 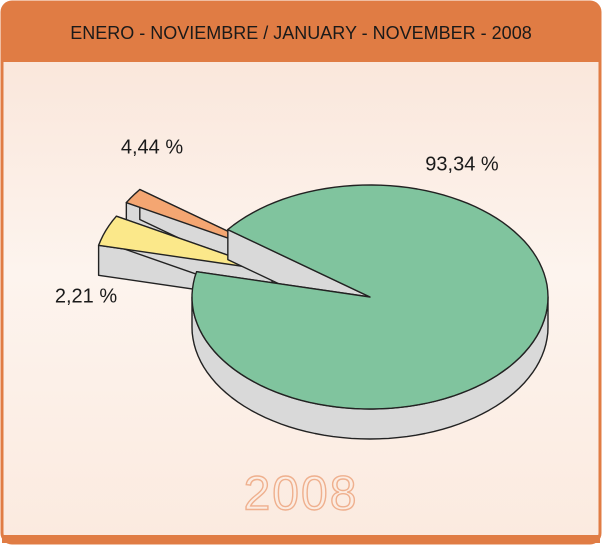 What do you see at coordinates (152, 147) in the screenshot?
I see `data-label: 4,44 %` at bounding box center [152, 147].